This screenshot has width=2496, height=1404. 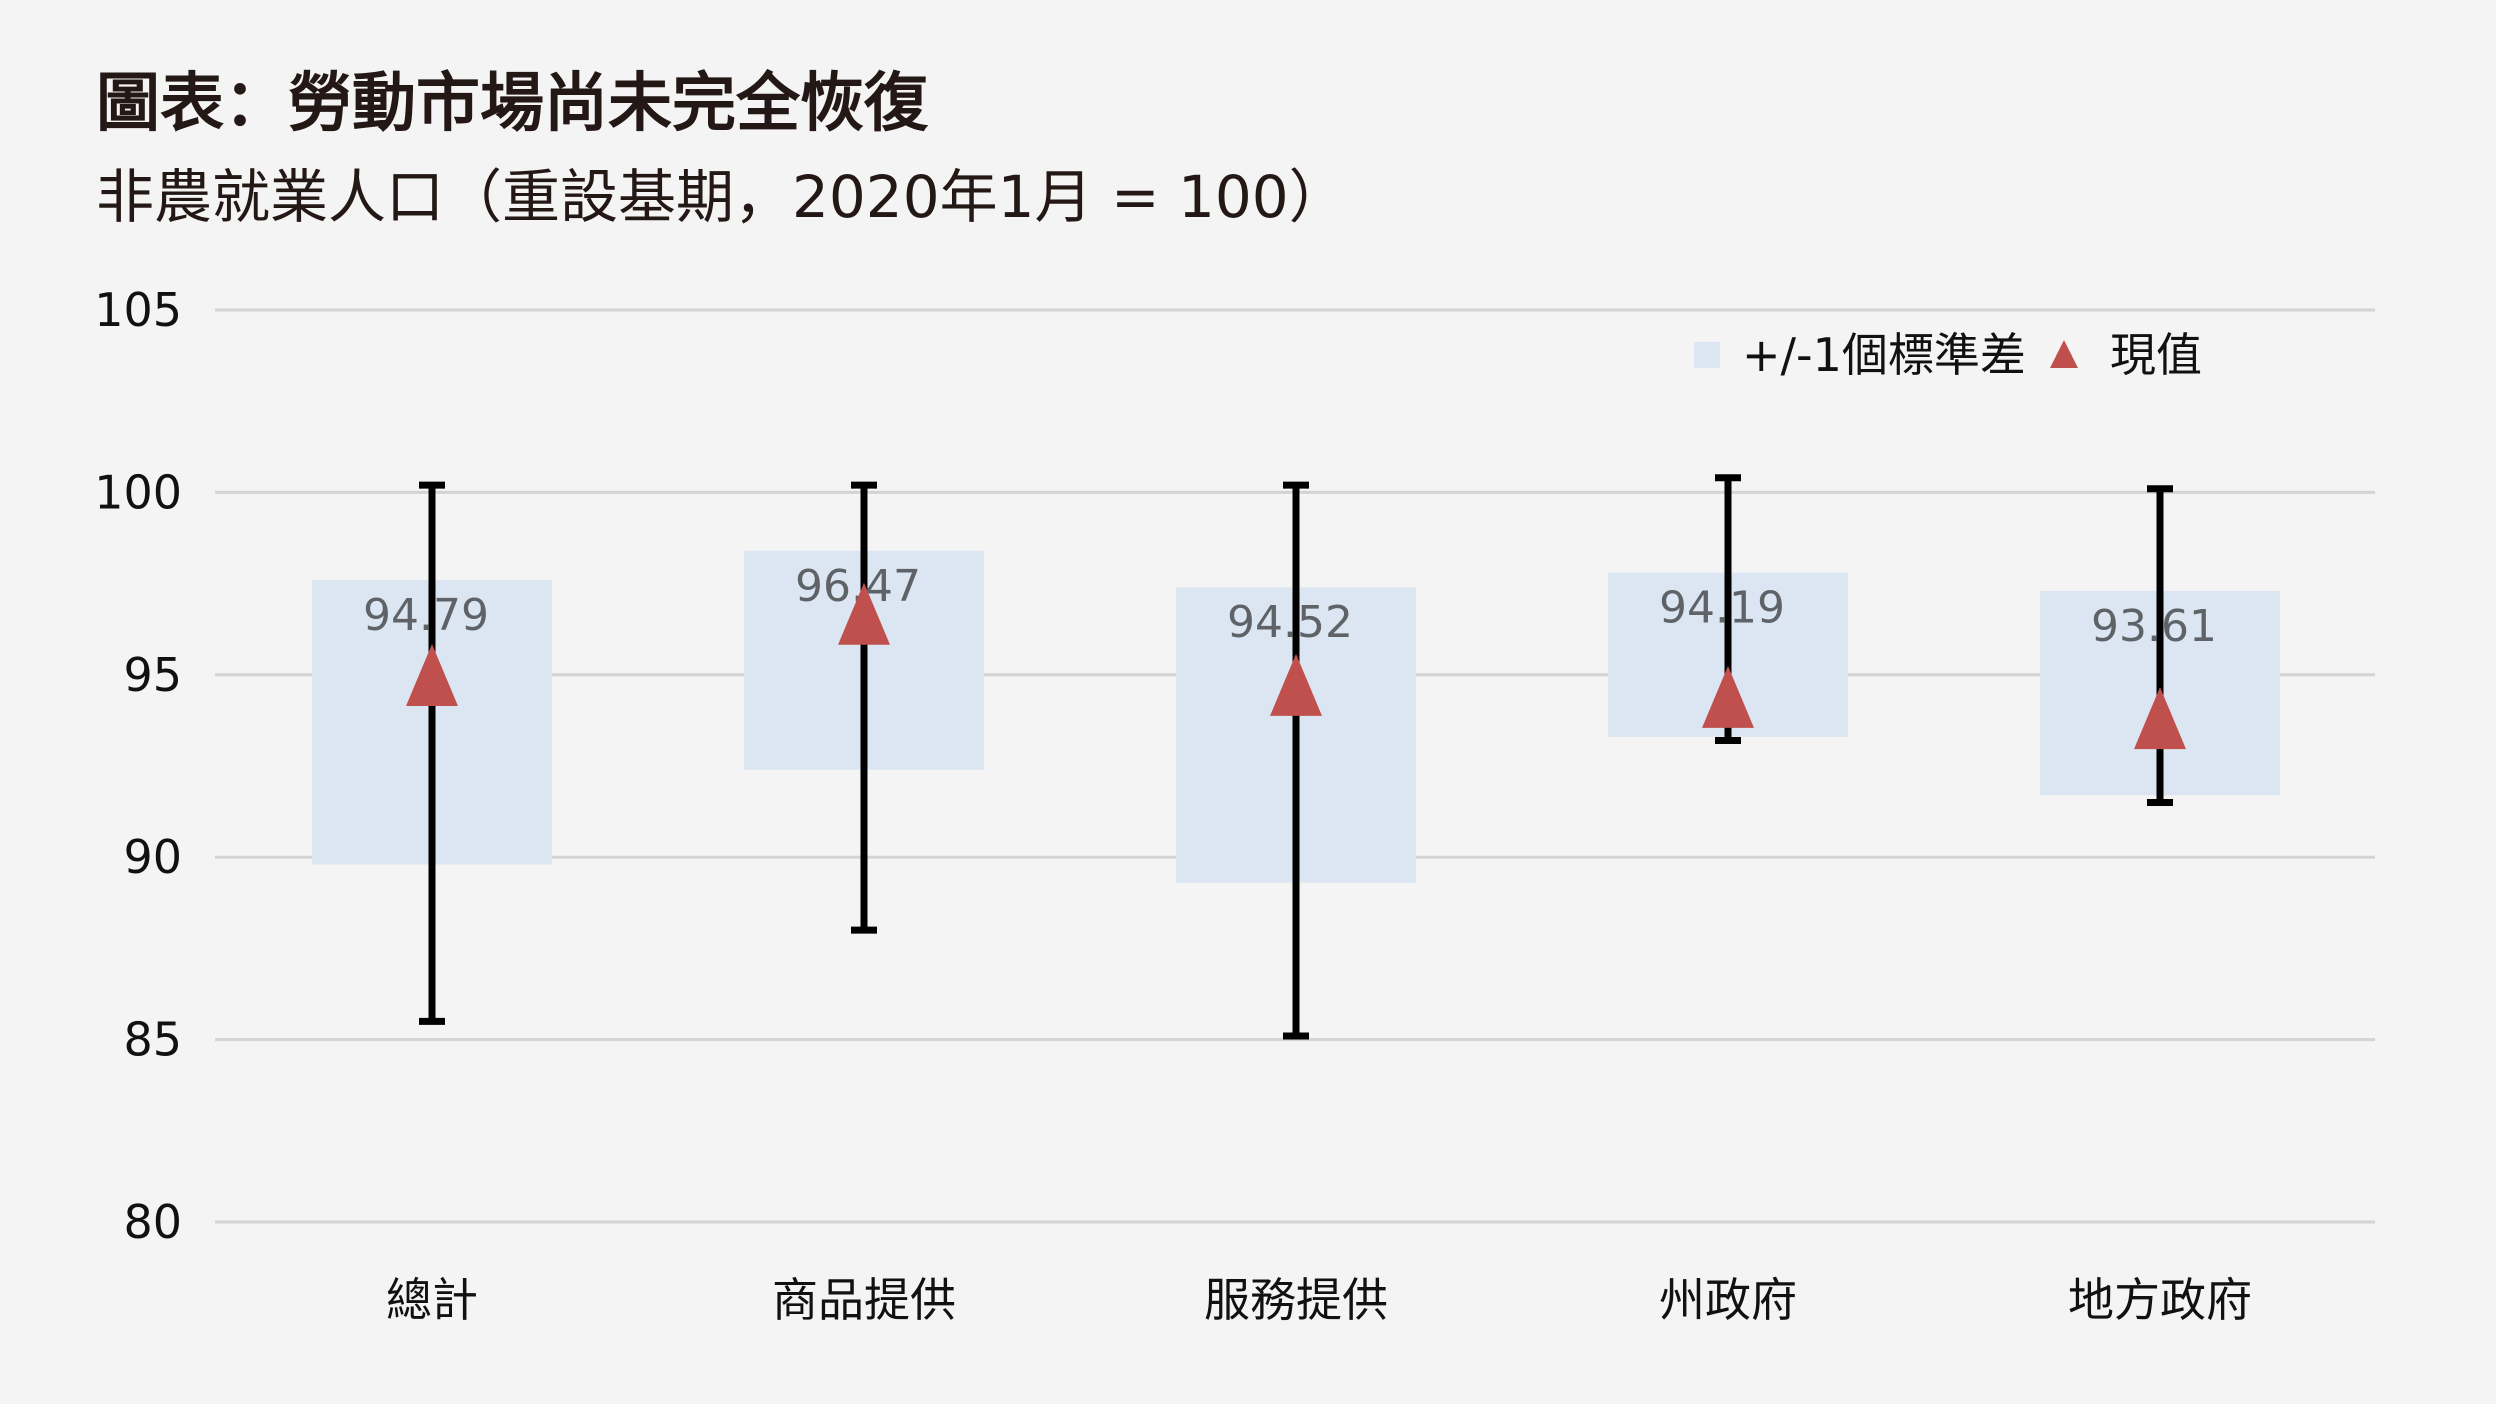 What do you see at coordinates (1884, 355) in the screenshot?
I see `legend-label-std-dev: +/-1個標準差` at bounding box center [1884, 355].